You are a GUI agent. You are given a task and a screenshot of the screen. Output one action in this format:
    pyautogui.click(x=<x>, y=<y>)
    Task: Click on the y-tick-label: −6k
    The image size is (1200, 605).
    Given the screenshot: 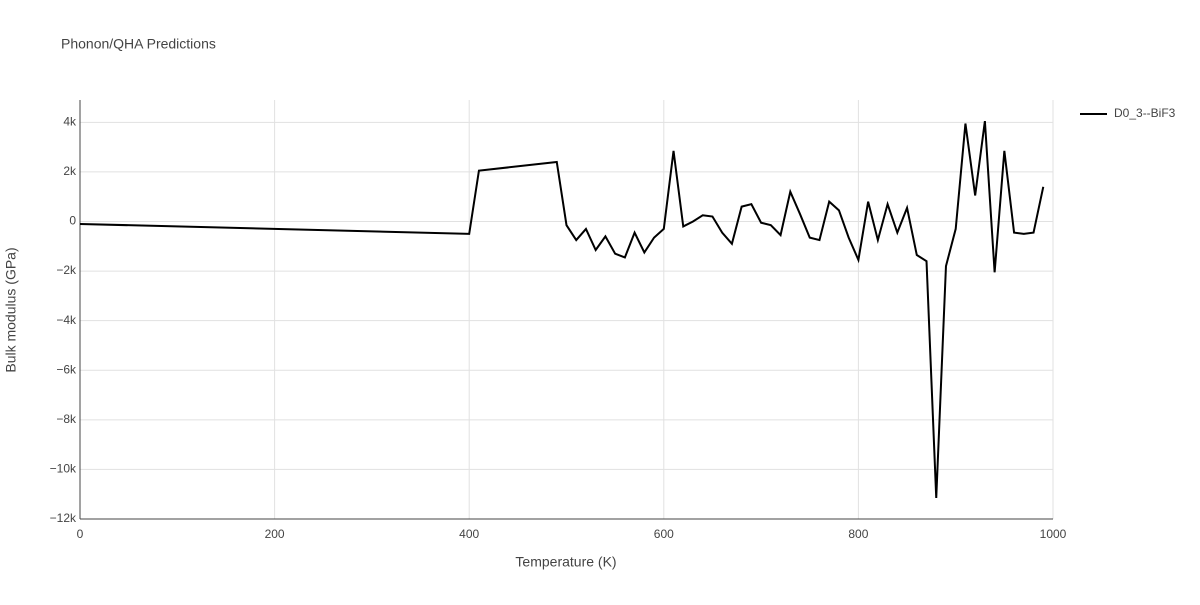 What is the action you would take?
    pyautogui.click(x=66, y=369)
    